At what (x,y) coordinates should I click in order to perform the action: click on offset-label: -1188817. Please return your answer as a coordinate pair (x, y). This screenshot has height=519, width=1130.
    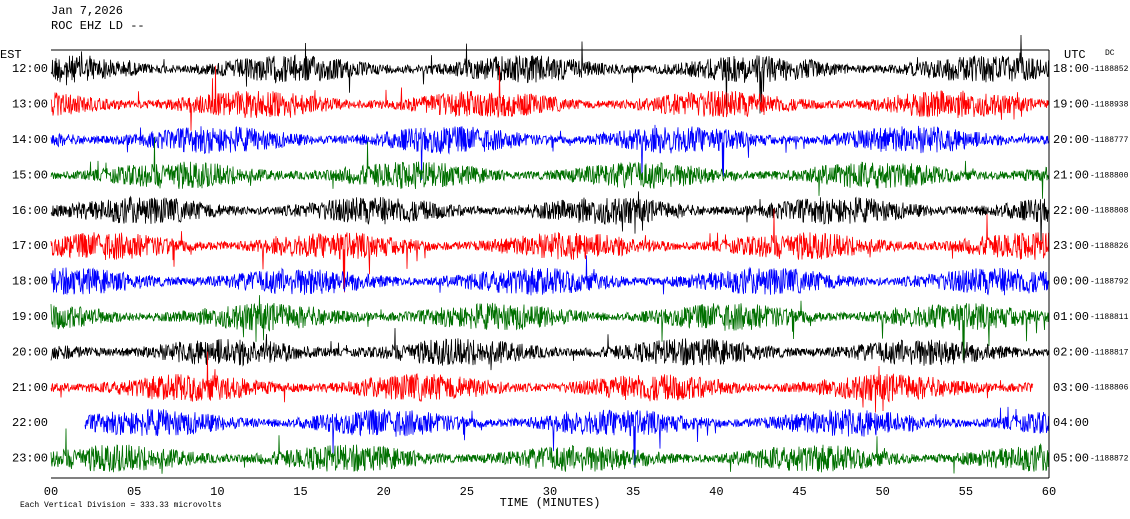
    Looking at the image, I should click on (1109, 352).